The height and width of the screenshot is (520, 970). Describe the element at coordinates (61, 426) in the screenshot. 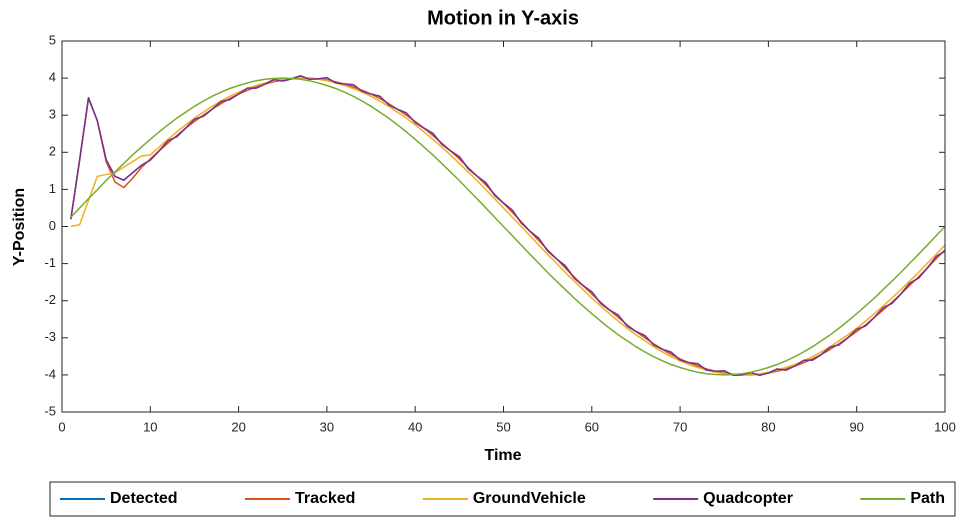

I see `x-tick-label: 0` at that location.